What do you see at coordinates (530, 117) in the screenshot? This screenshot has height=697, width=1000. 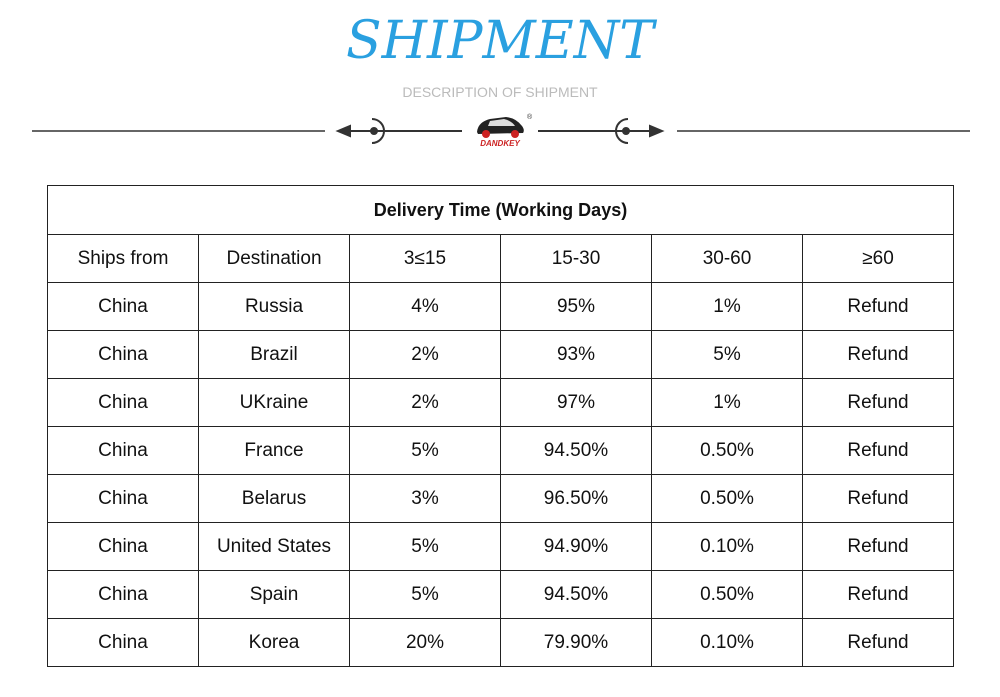 I see `logo-mark: ®` at bounding box center [530, 117].